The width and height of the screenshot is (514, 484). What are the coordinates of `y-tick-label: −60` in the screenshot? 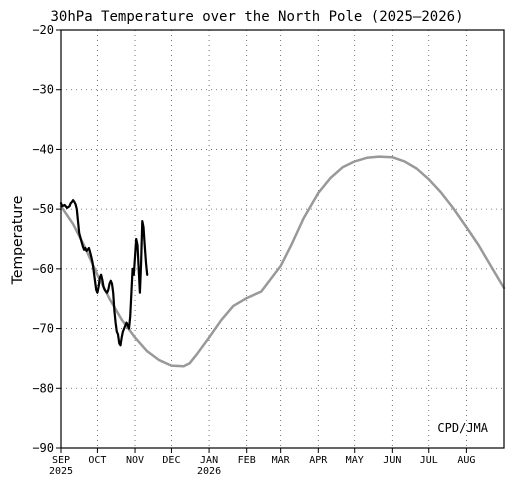 It's located at (43, 269).